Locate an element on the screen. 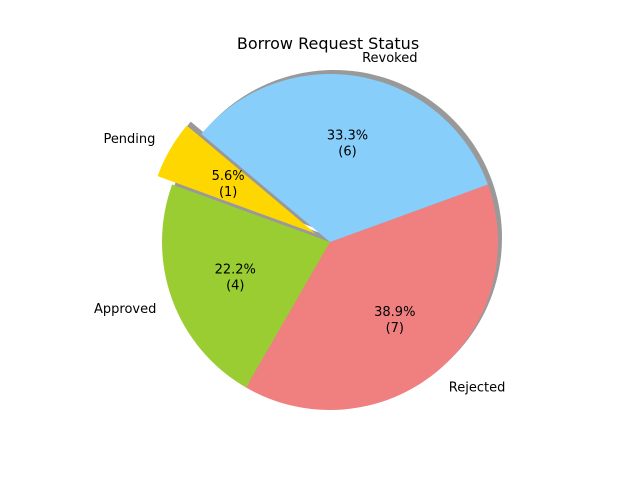 The image size is (640, 480). slice-percent-approved: 22.2% is located at coordinates (235, 269).